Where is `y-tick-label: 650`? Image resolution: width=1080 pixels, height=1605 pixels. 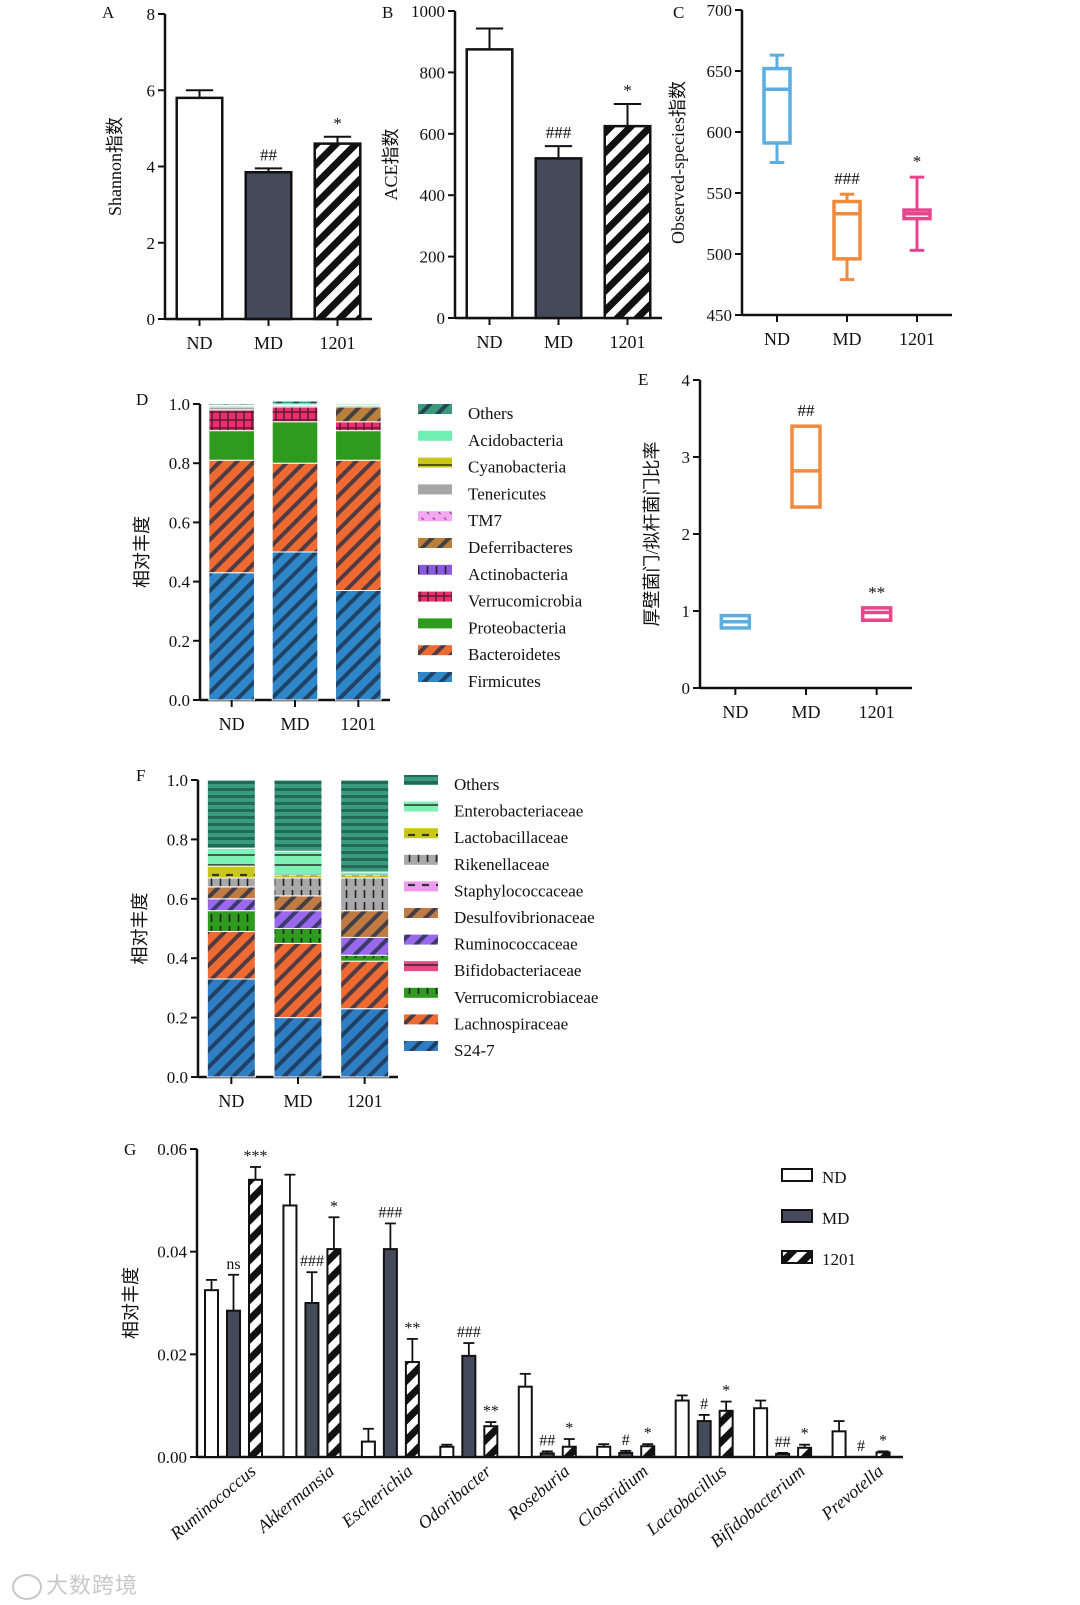
y-tick-label: 650 is located at coordinates (720, 71).